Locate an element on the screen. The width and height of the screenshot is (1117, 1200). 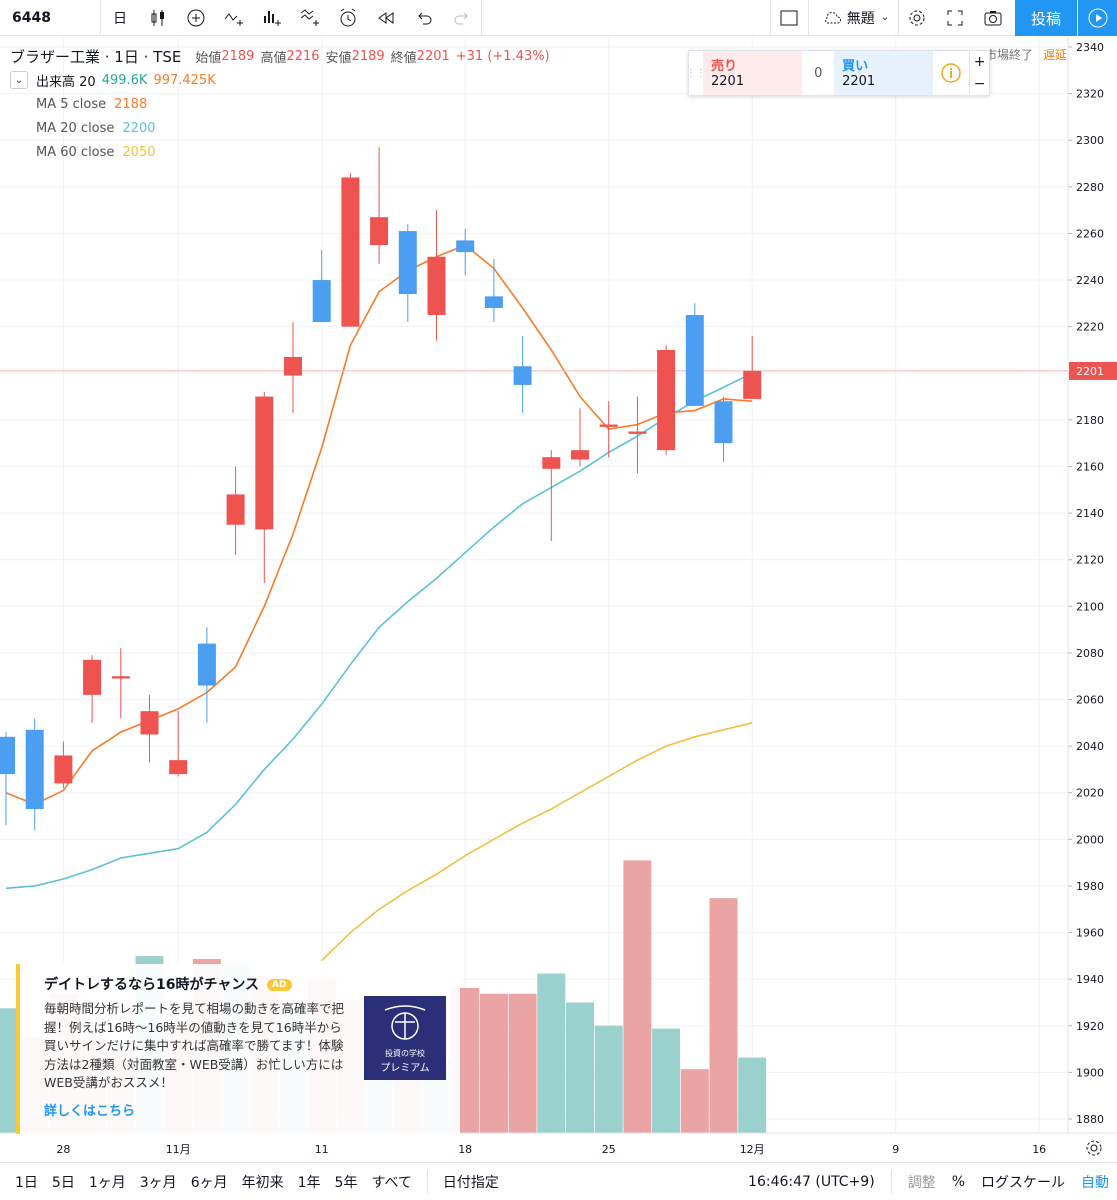
layout-name: 無題 is located at coordinates (860, 18).